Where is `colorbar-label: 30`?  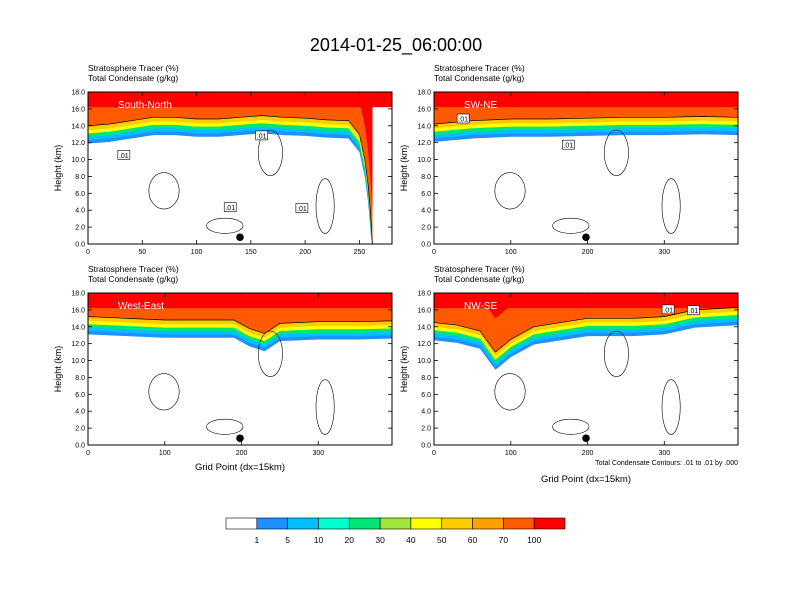 colorbar-label: 30 is located at coordinates (380, 540).